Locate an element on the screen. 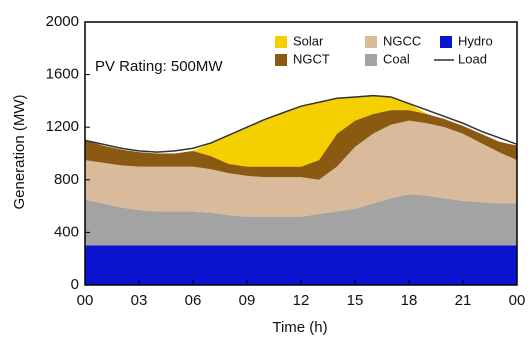  y-tick-label: 1200 is located at coordinates (62, 126).